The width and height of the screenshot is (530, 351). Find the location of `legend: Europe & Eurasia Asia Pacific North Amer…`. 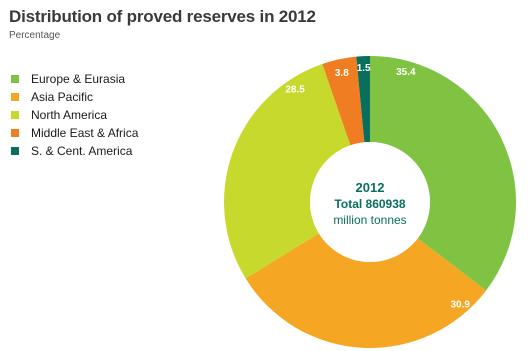

legend: Europe & Eurasia Asia Pacific North Amer… is located at coordinates (74, 115).